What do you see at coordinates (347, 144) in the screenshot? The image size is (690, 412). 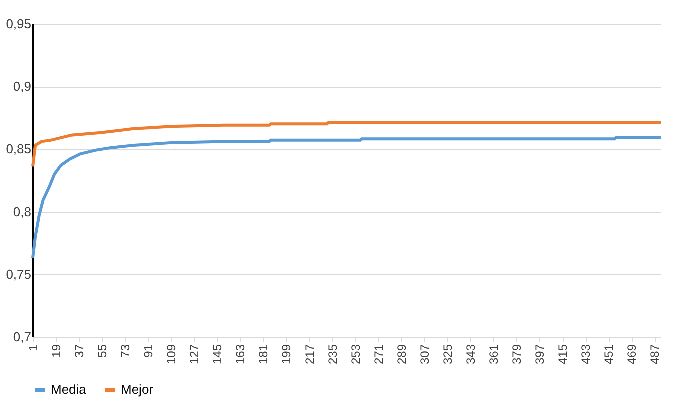 I see `line-series` at bounding box center [347, 144].